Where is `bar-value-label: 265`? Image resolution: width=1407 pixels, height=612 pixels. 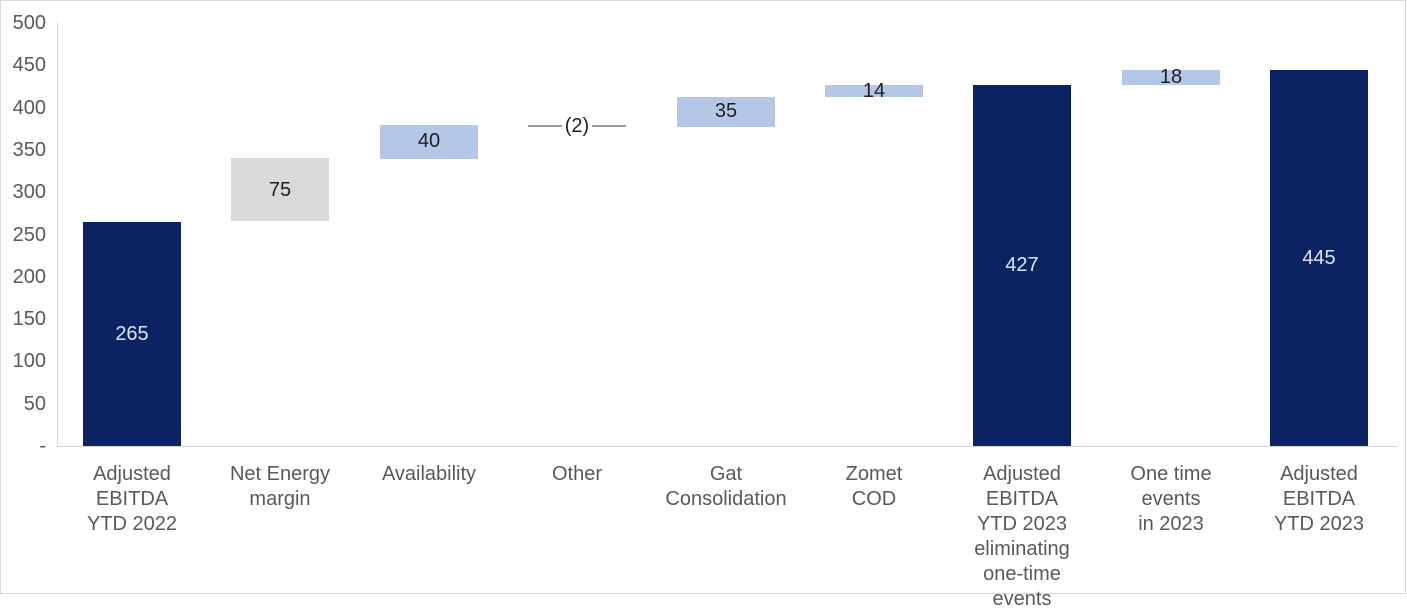 bar-value-label: 265 is located at coordinates (132, 334).